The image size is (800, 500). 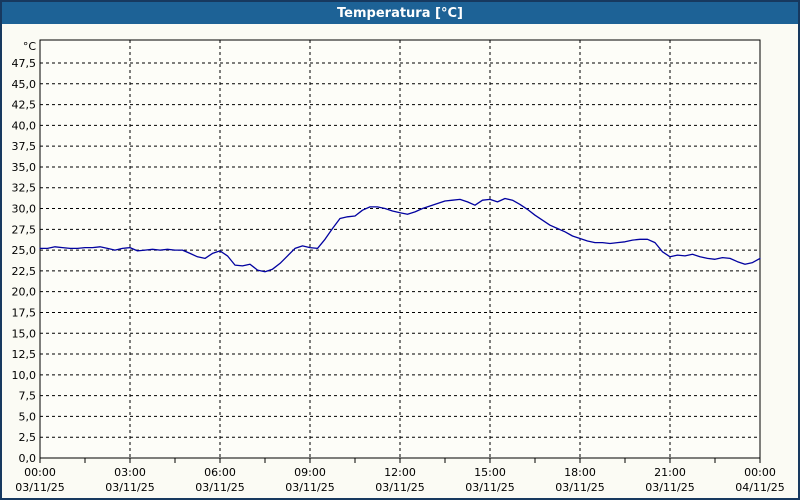 I want to click on title-bar: Temperatura [°C], so click(x=400, y=13).